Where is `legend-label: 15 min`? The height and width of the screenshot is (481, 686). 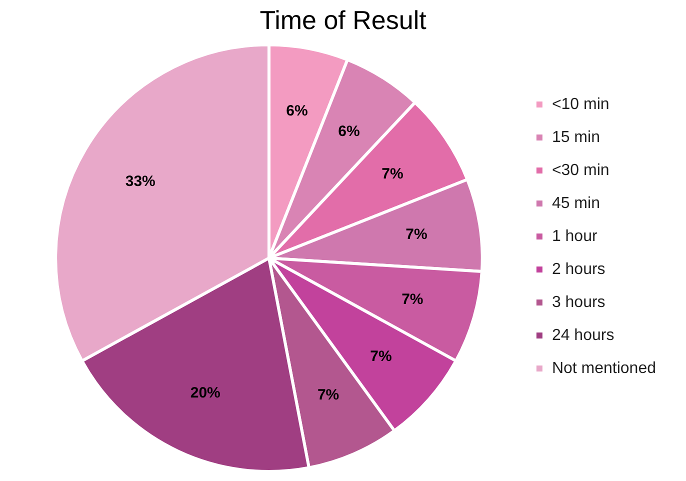
legend-label: 15 min is located at coordinates (576, 137).